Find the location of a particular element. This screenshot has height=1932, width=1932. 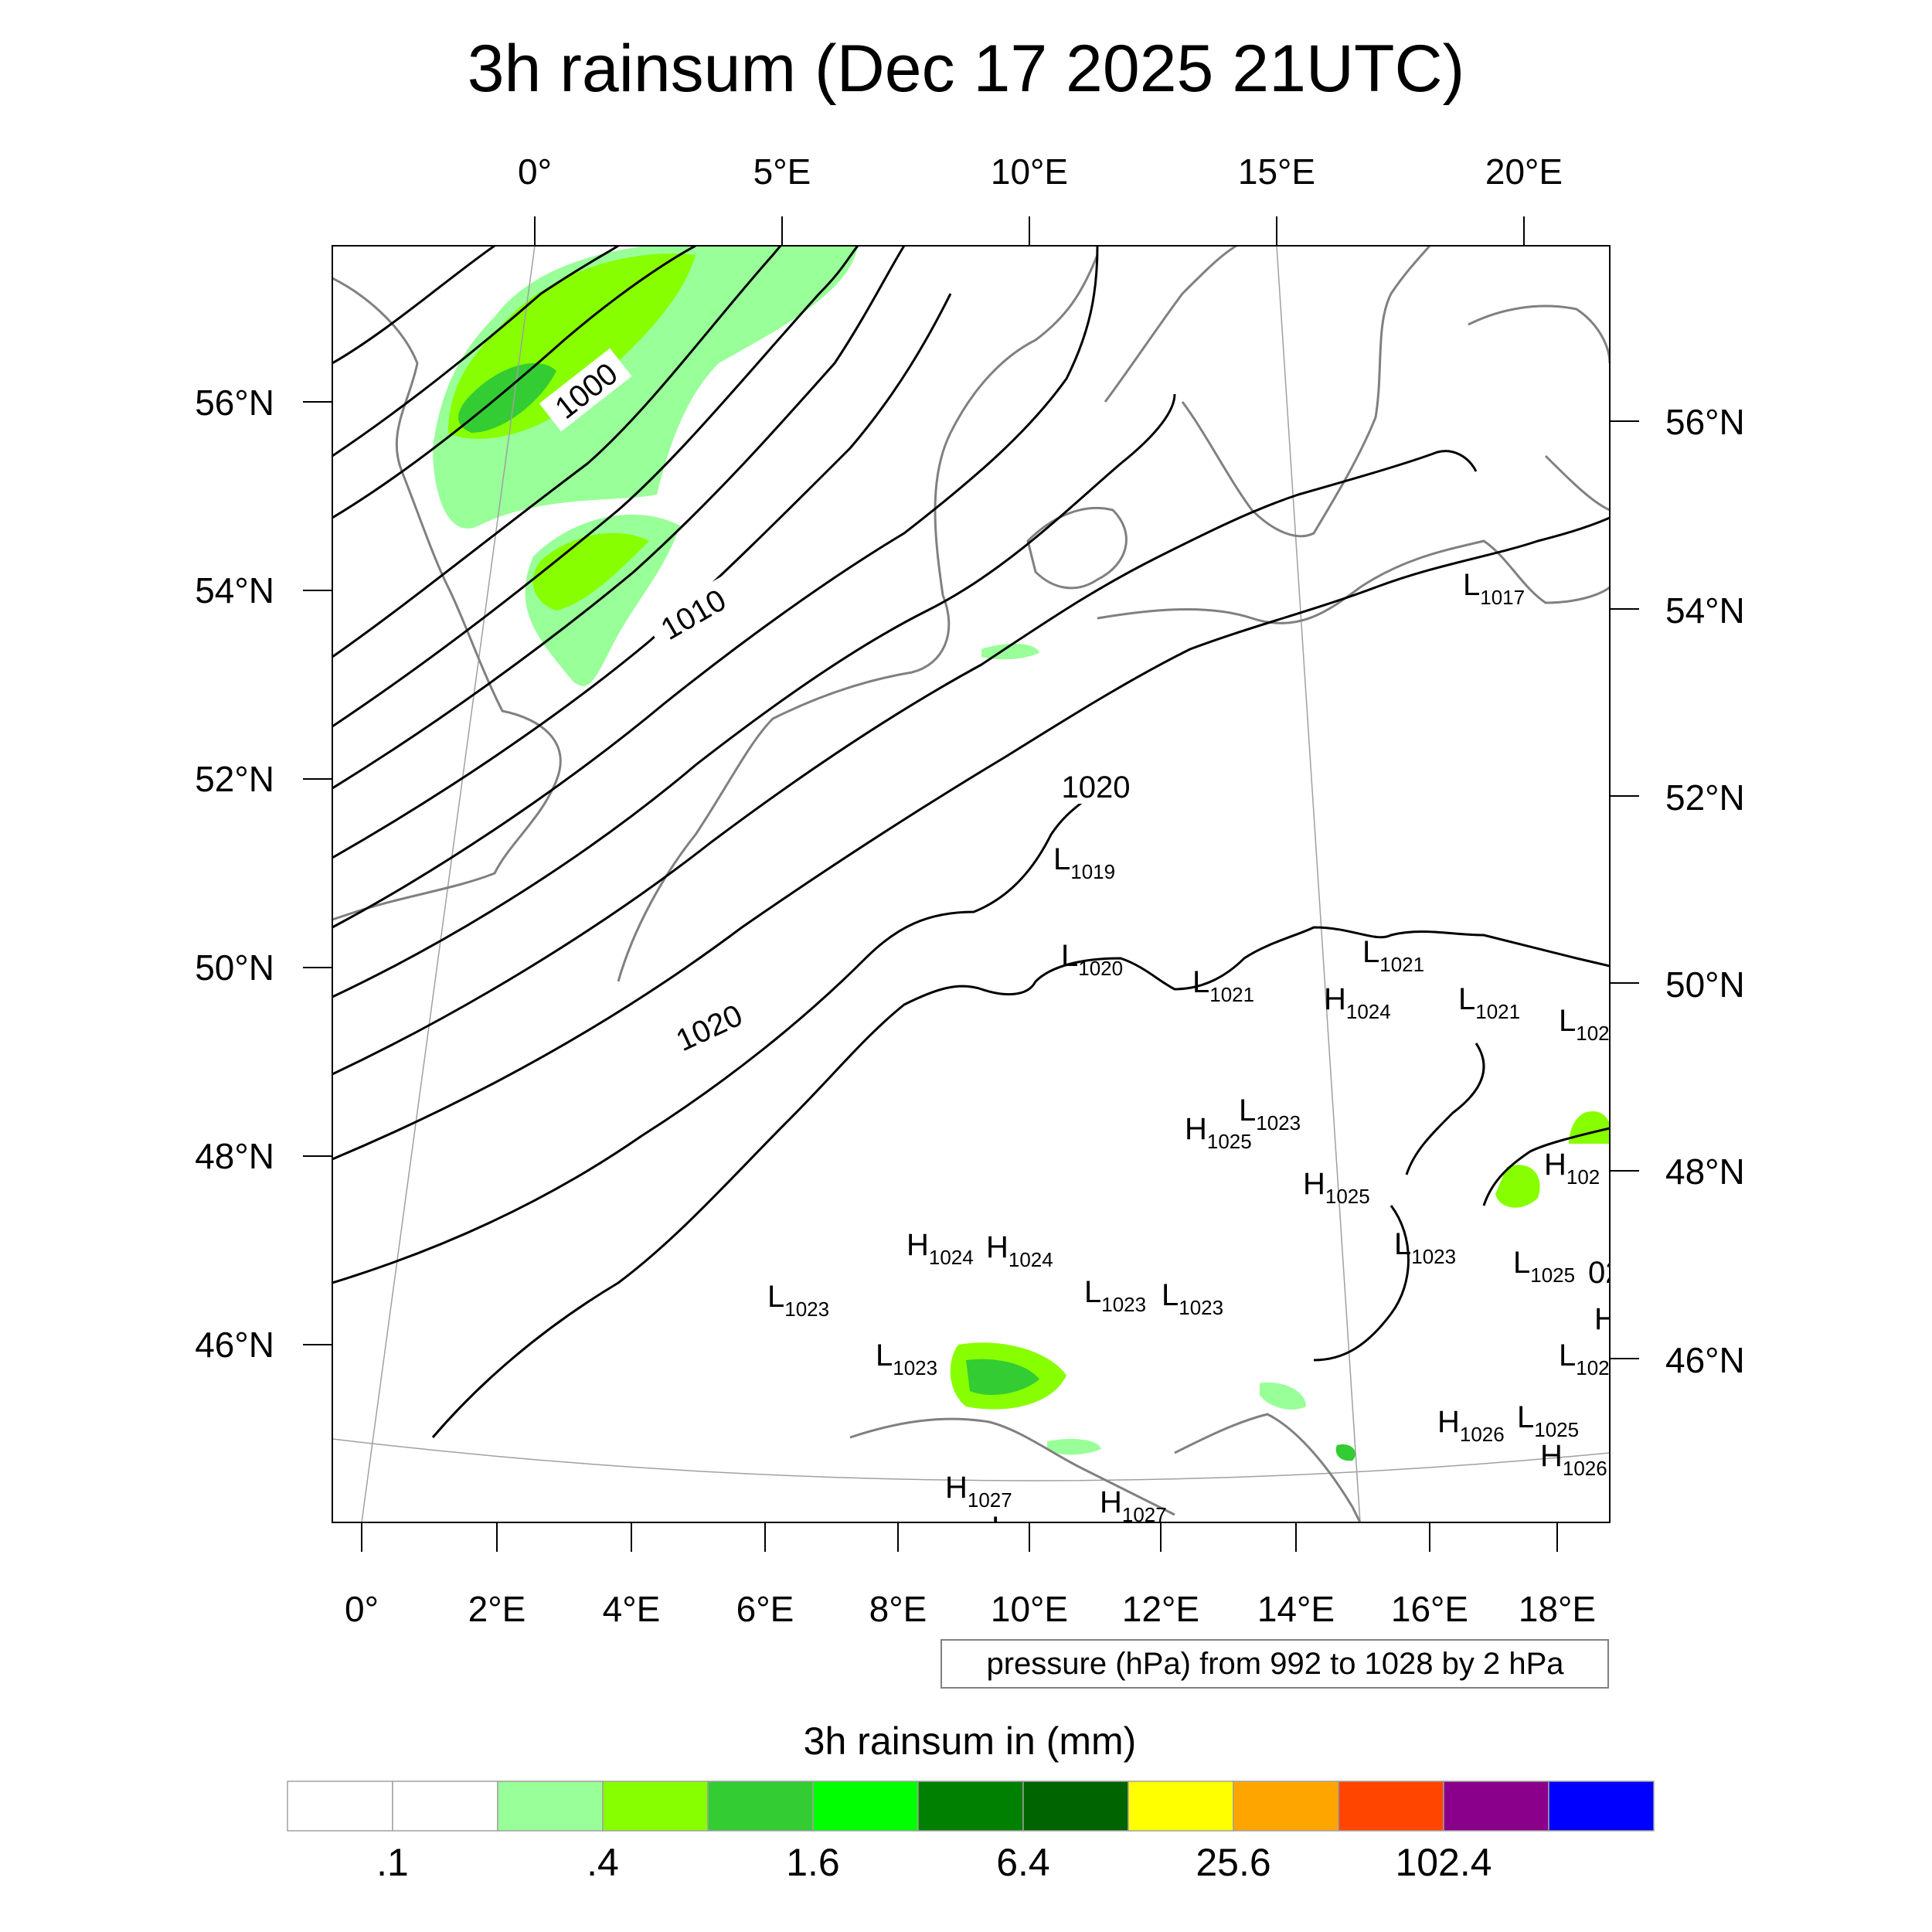

partial-label: H is located at coordinates (1605, 1319).